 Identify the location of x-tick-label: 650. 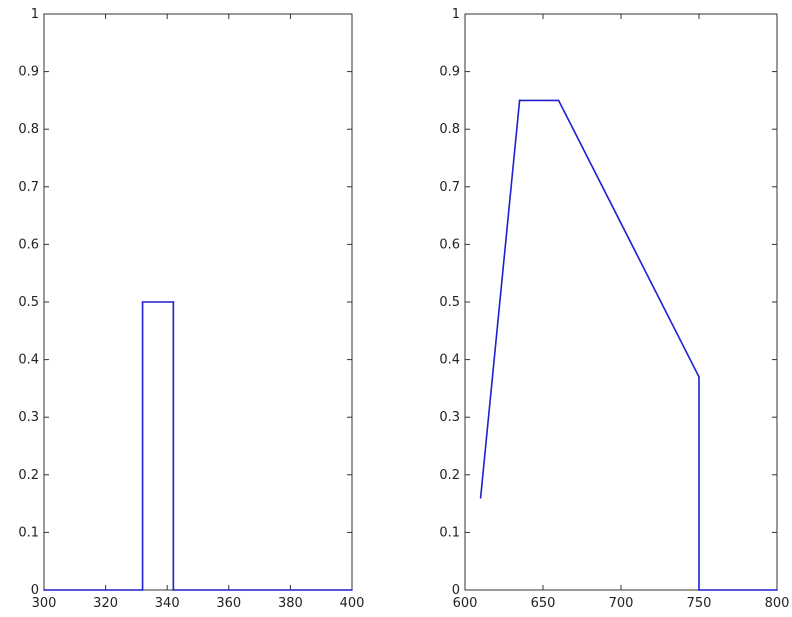
(543, 603).